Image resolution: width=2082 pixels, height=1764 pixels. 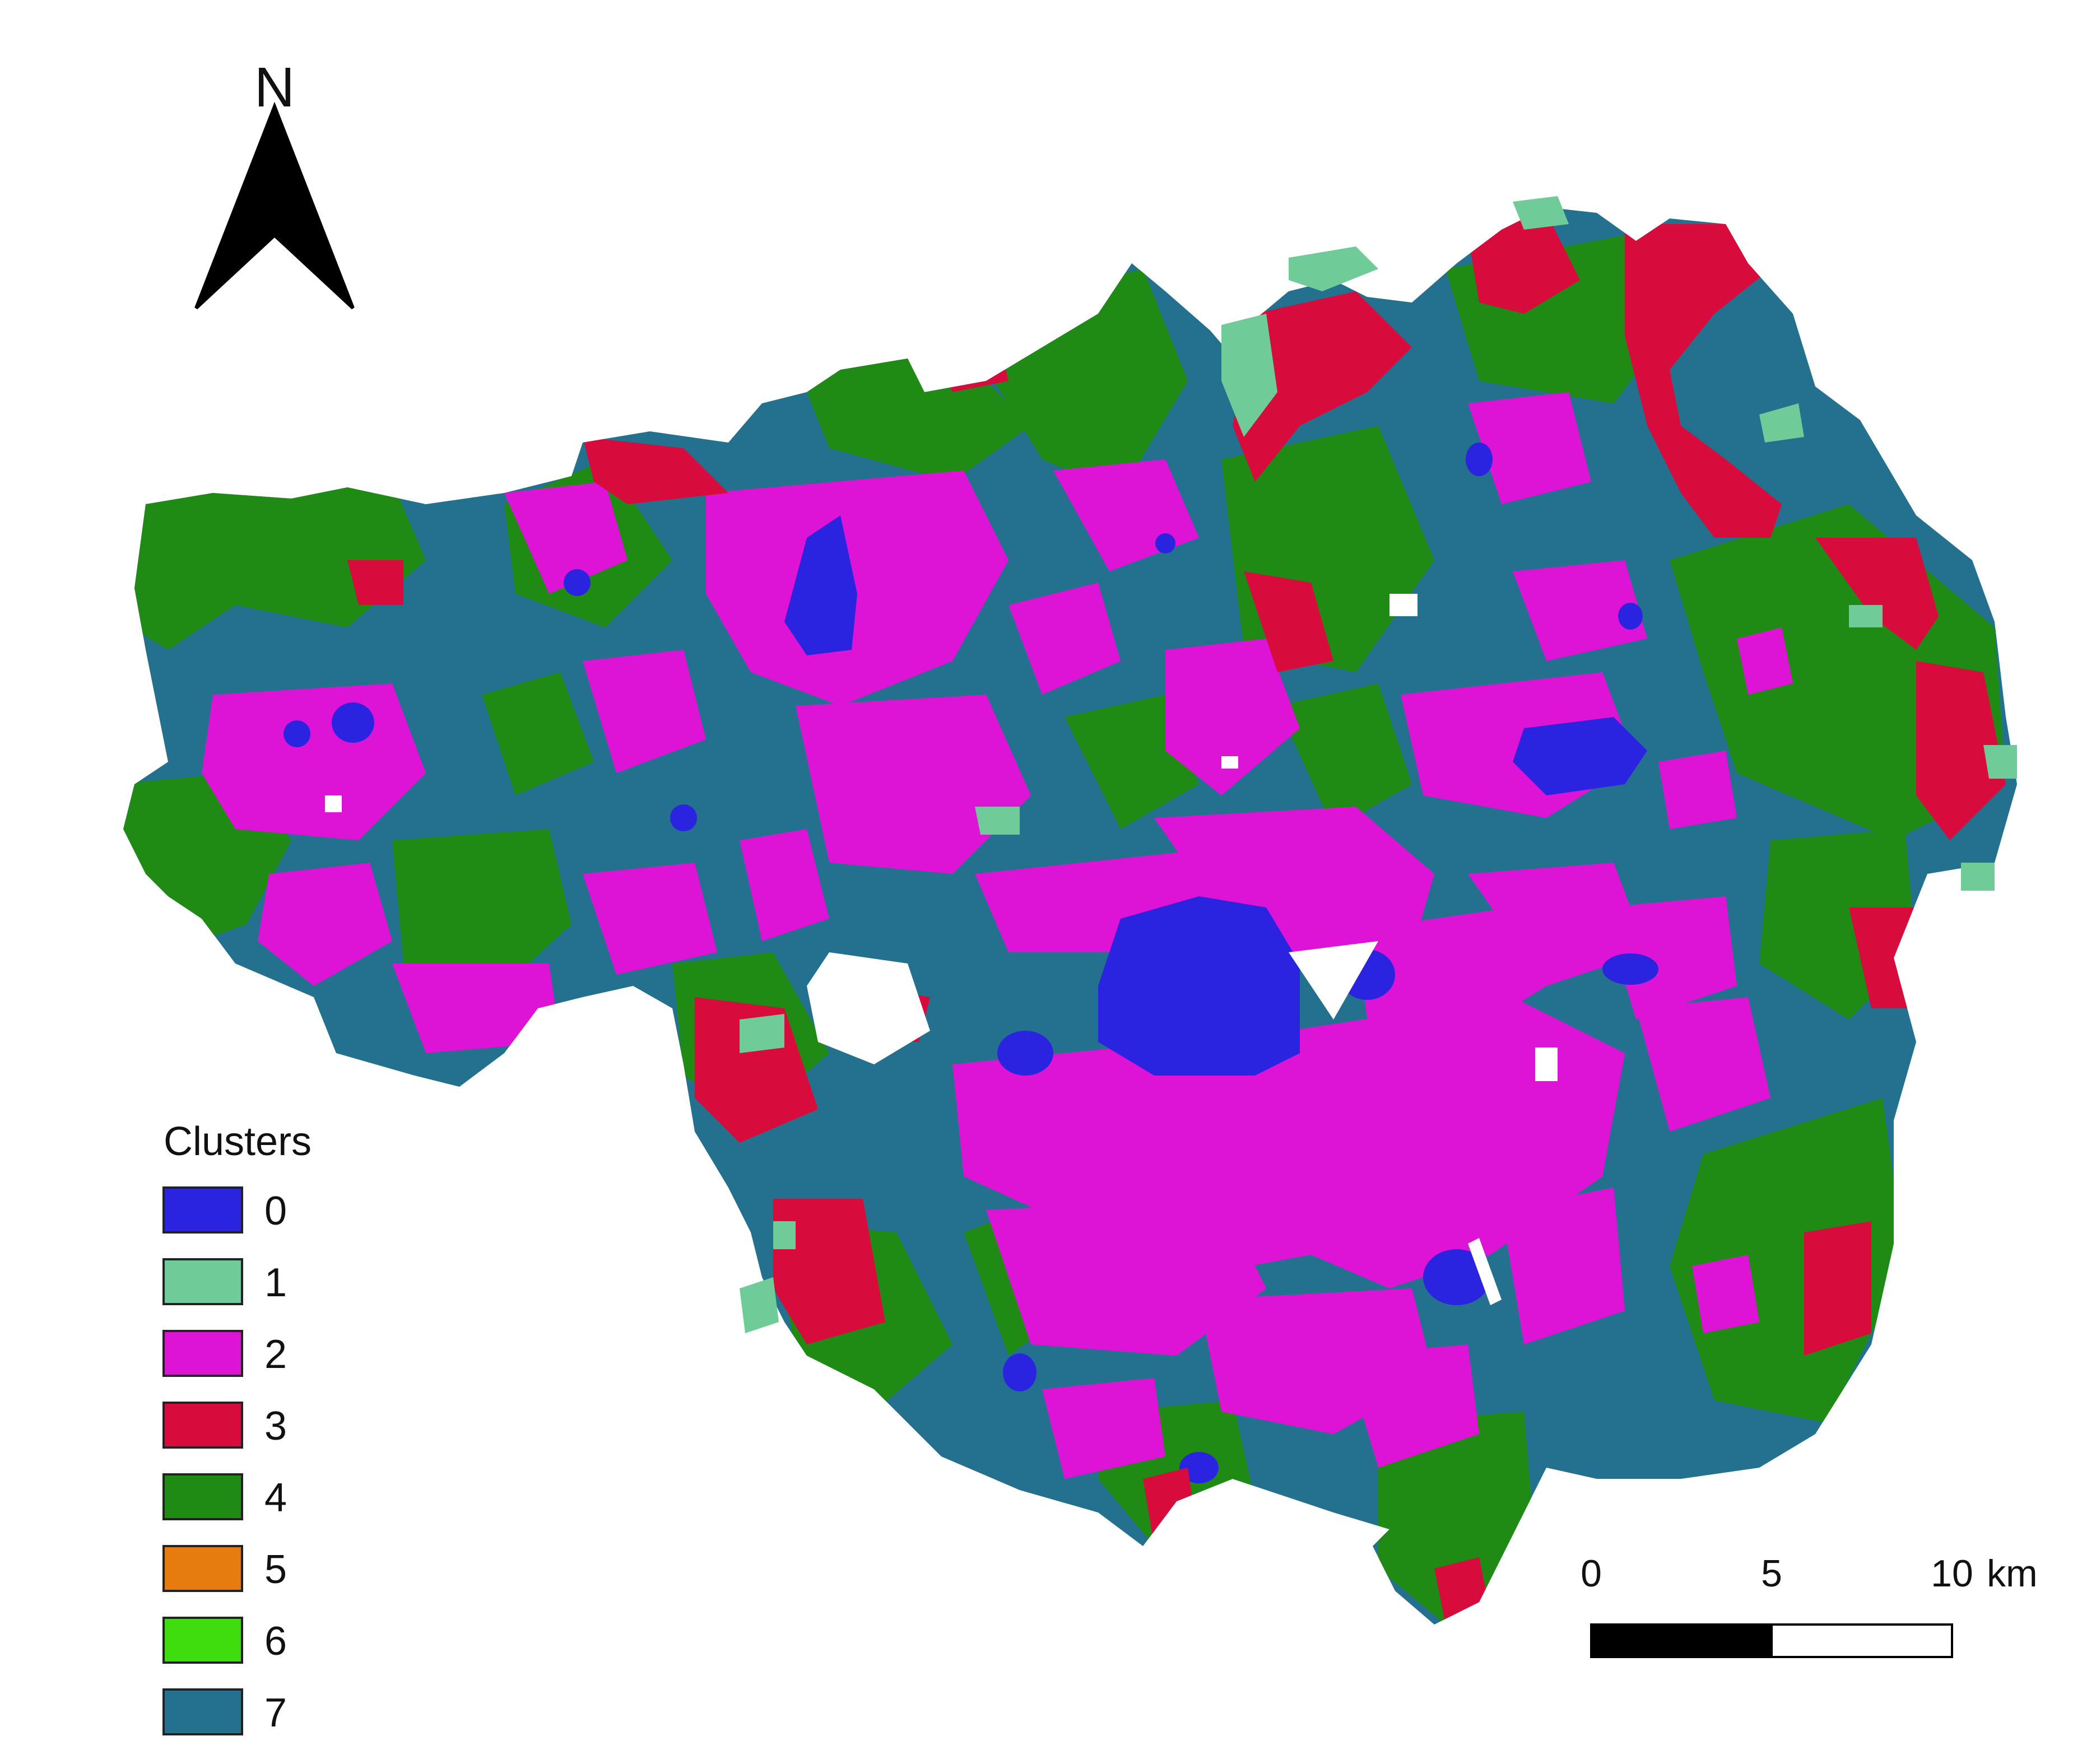 What do you see at coordinates (275, 1713) in the screenshot?
I see `legend-label-7: 7` at bounding box center [275, 1713].